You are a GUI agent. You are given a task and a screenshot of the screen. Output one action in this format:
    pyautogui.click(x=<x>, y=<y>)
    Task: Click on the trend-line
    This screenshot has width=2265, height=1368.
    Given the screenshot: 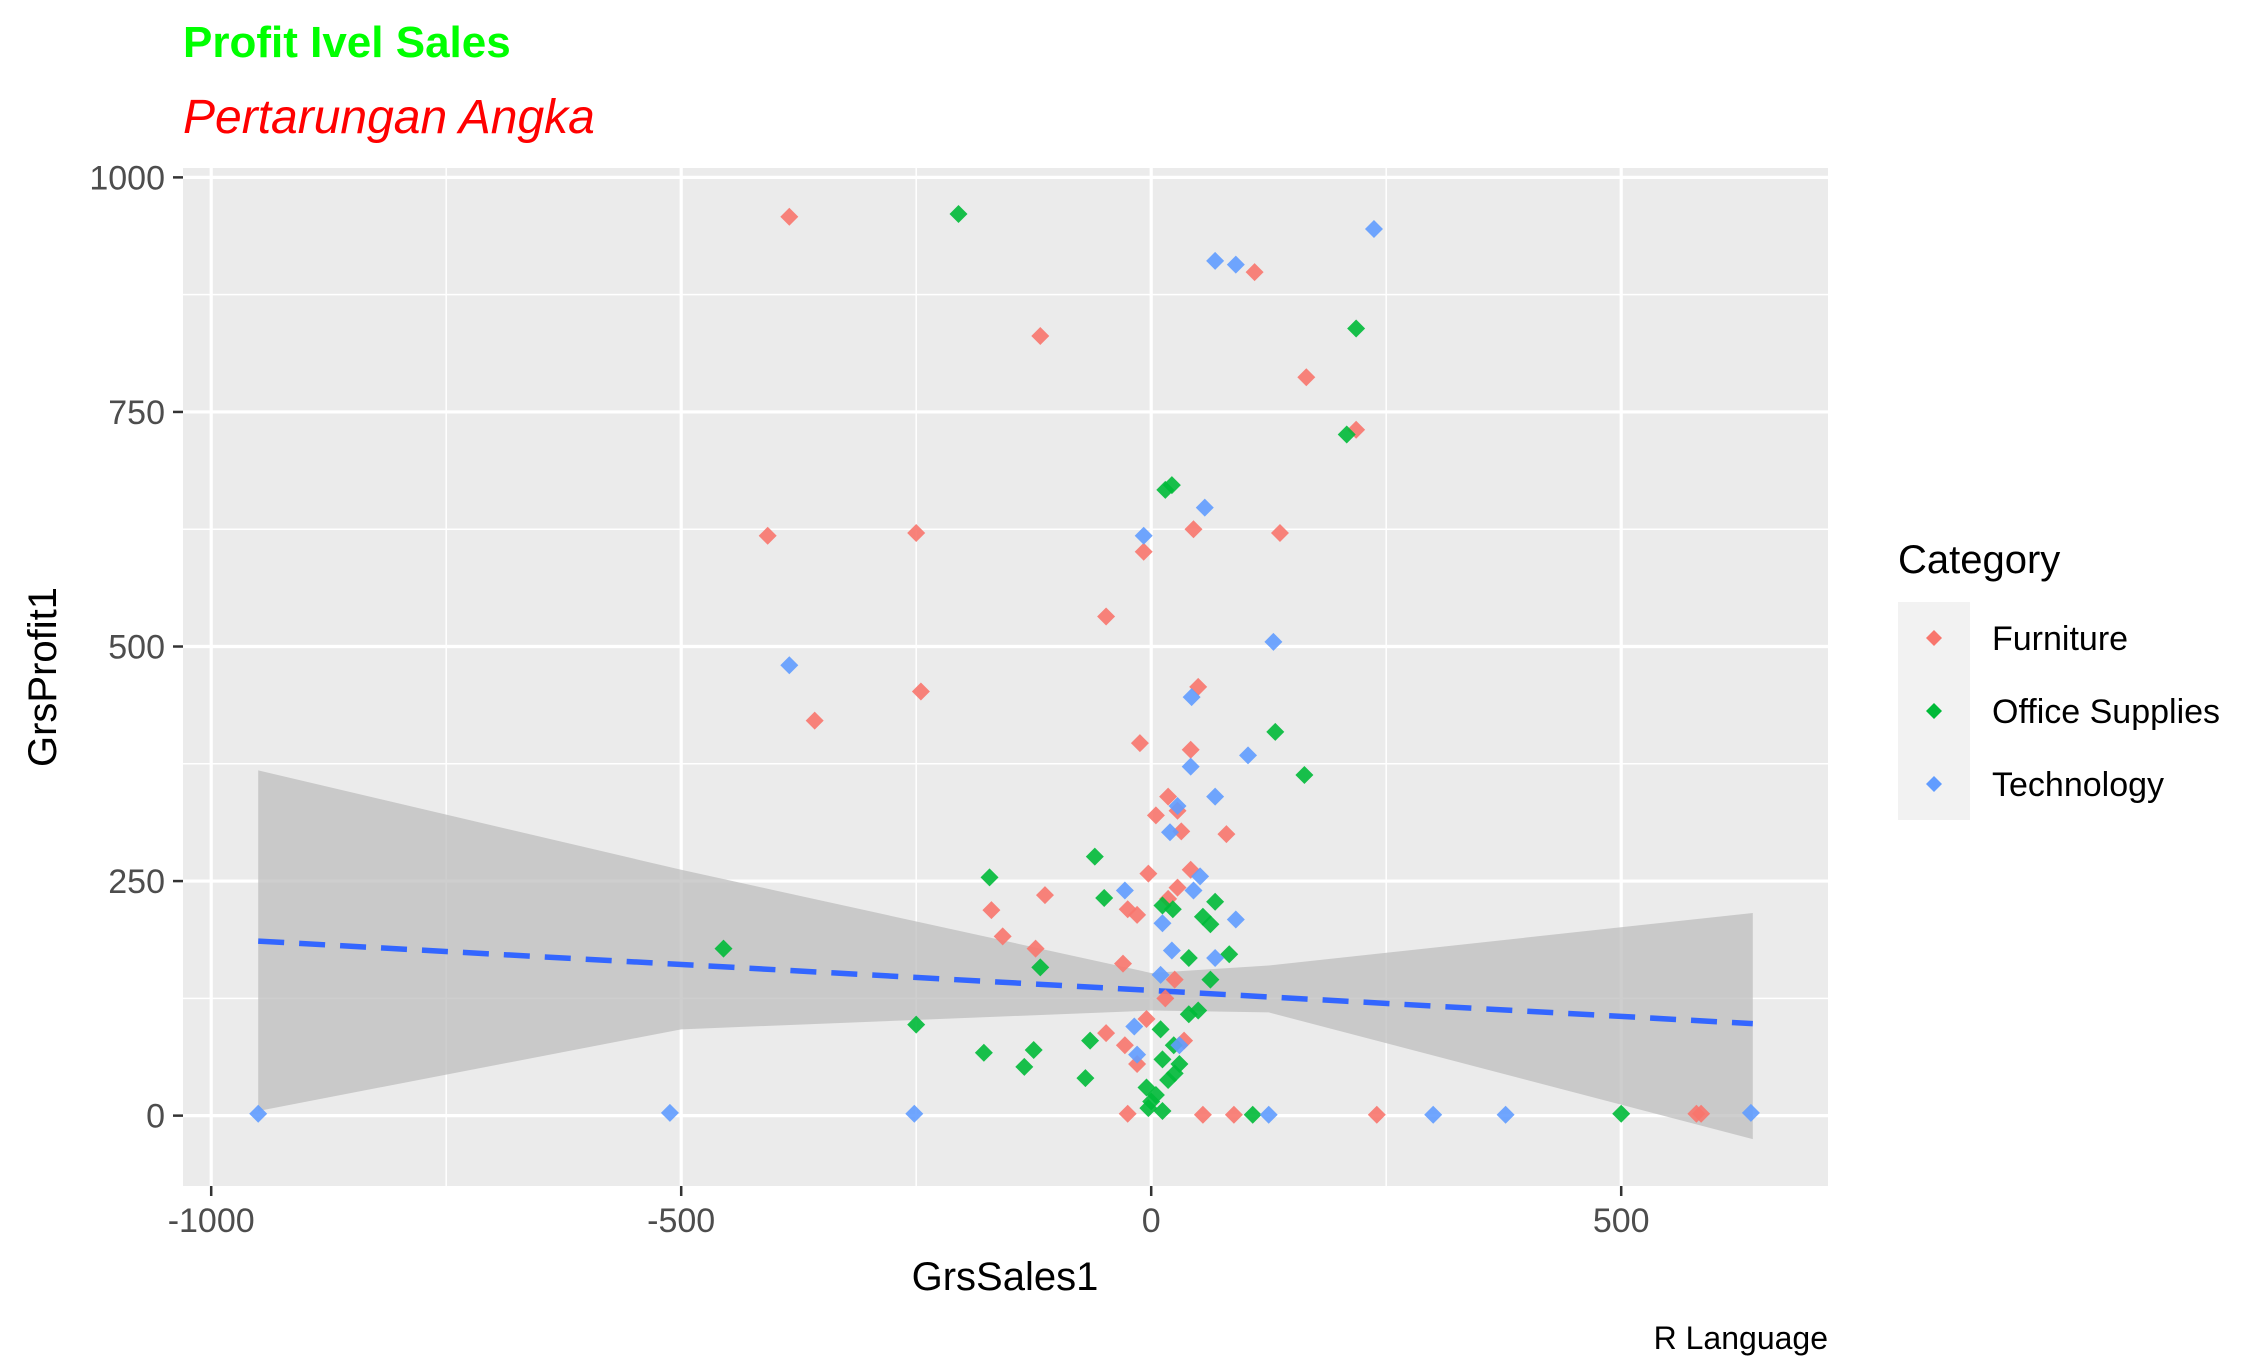 What is the action you would take?
    pyautogui.click(x=1005, y=982)
    